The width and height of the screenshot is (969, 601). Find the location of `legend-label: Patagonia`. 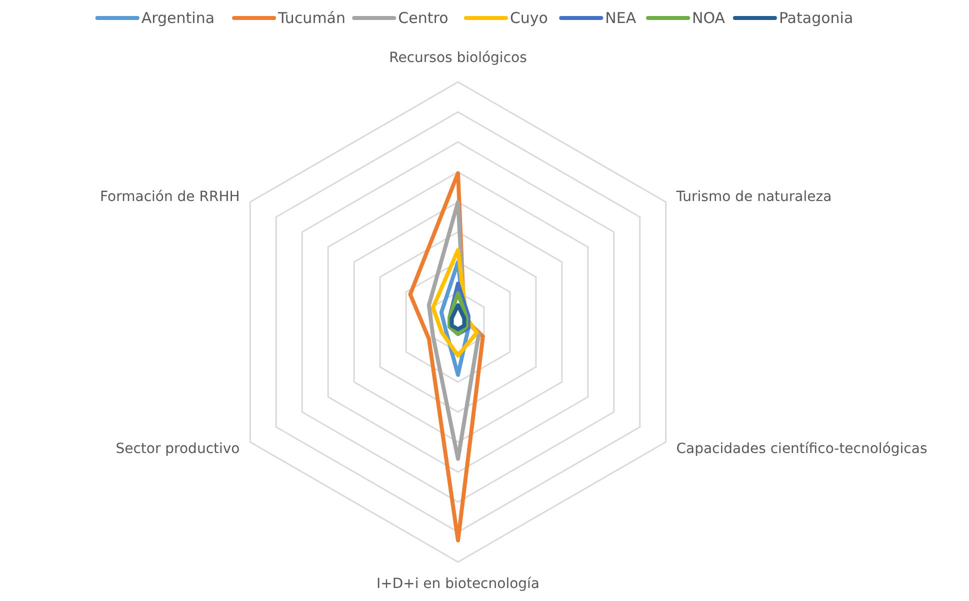

legend-label: Patagonia is located at coordinates (816, 18).